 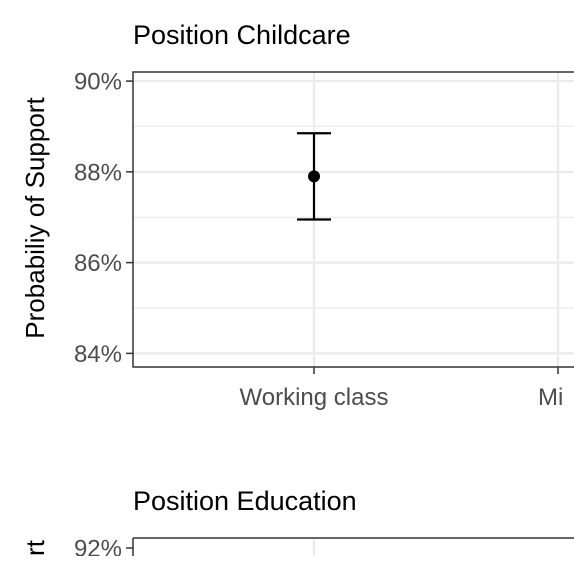 I want to click on x-tick-label: Working class, so click(x=314, y=397).